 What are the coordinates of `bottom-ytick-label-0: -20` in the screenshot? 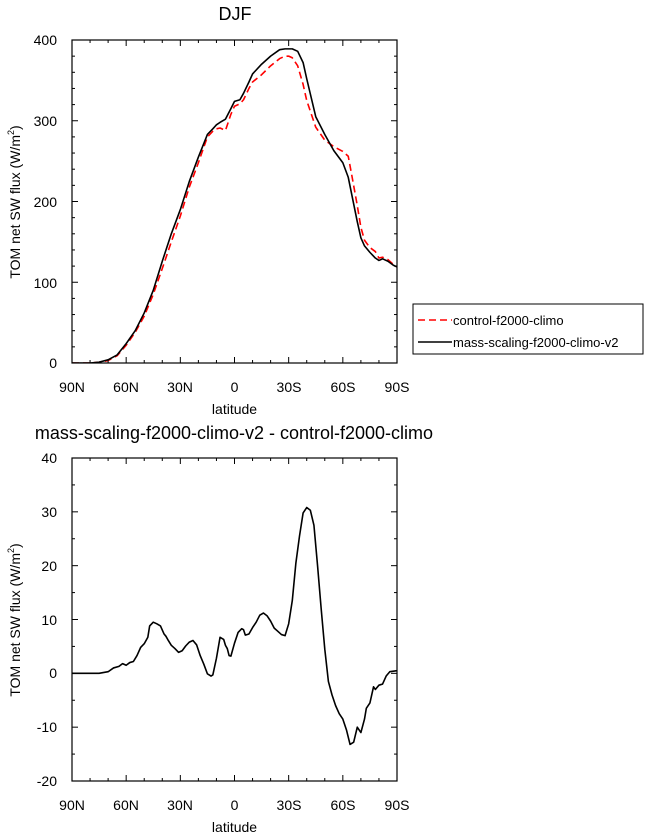 It's located at (47, 781).